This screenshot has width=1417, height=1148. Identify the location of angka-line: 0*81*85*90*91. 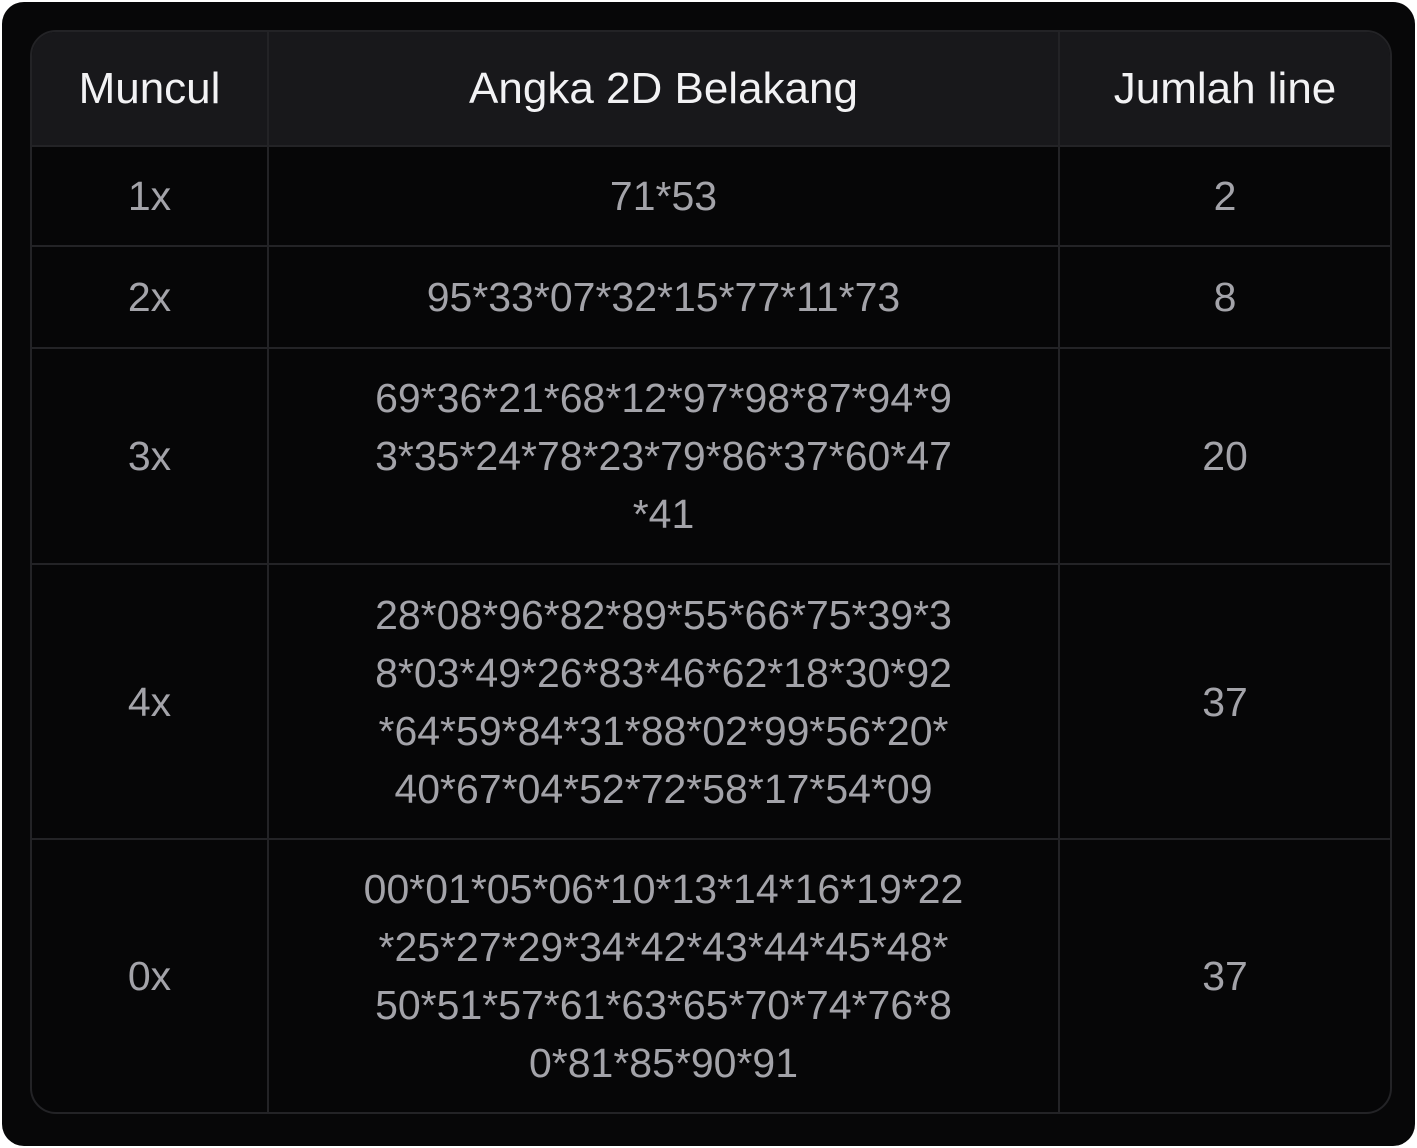
(663, 1063).